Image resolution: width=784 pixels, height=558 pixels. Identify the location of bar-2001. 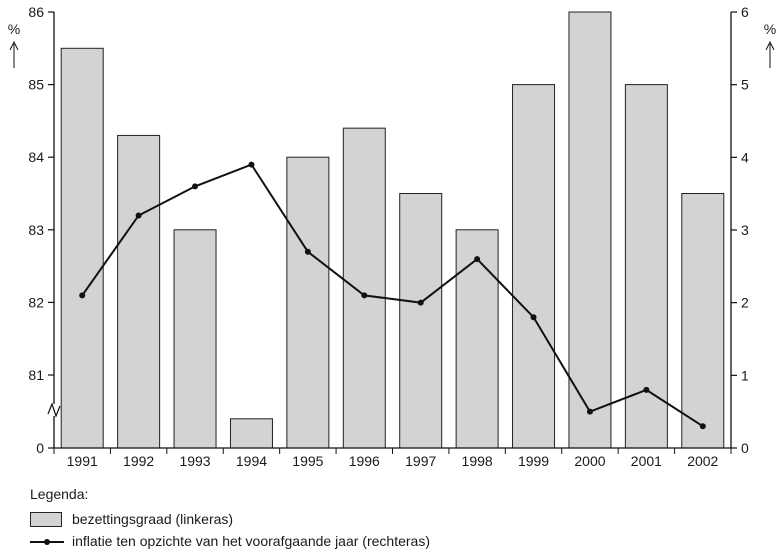
(646, 266).